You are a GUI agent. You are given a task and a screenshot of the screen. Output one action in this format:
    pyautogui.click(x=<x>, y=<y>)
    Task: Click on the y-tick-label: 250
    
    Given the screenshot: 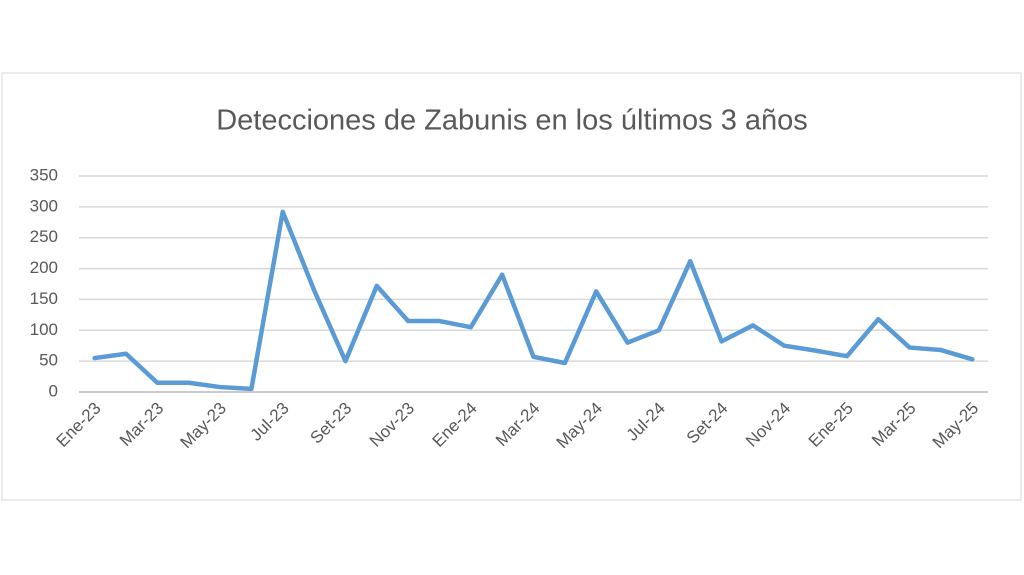 What is the action you would take?
    pyautogui.click(x=44, y=236)
    